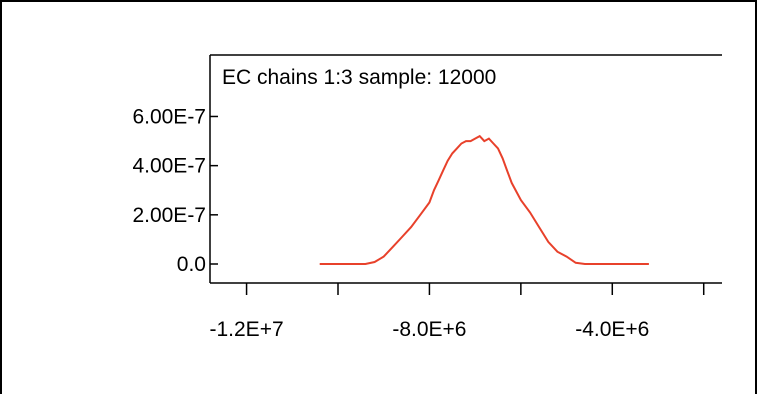 The width and height of the screenshot is (757, 394). I want to click on y-tick-label: 0.0, so click(191, 264).